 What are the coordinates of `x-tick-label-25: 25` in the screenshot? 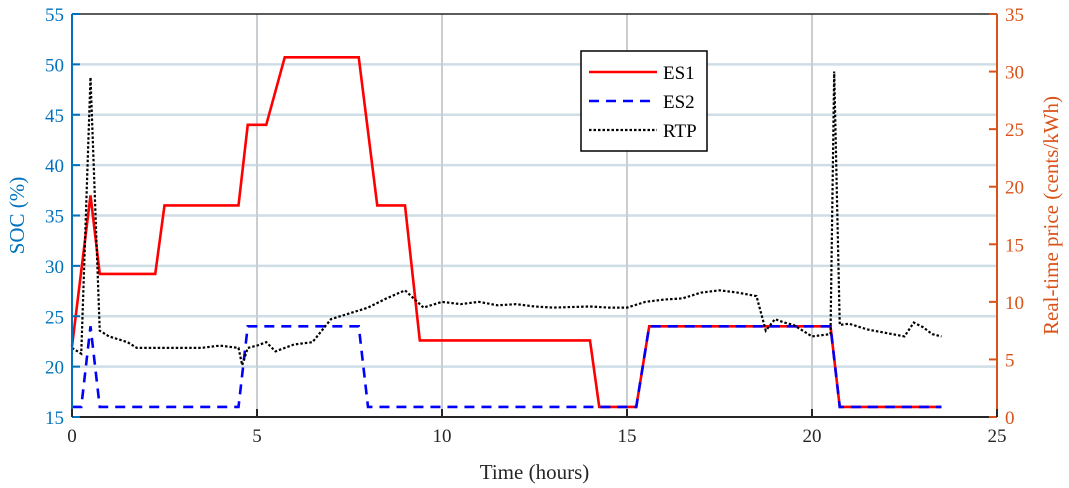 It's located at (997, 436).